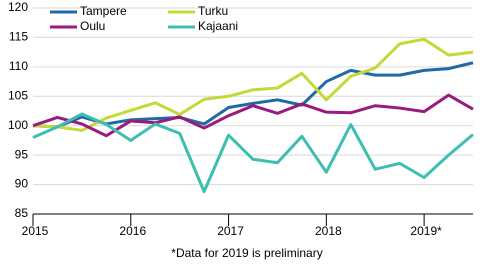  What do you see at coordinates (218, 26) in the screenshot?
I see `legend-label: Kajaani` at bounding box center [218, 26].